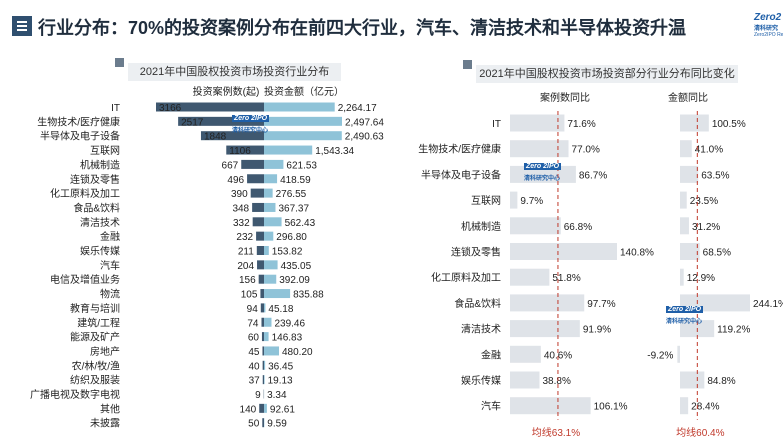  What do you see at coordinates (245, 266) in the screenshot?
I see `cases-label: 204` at bounding box center [245, 266].